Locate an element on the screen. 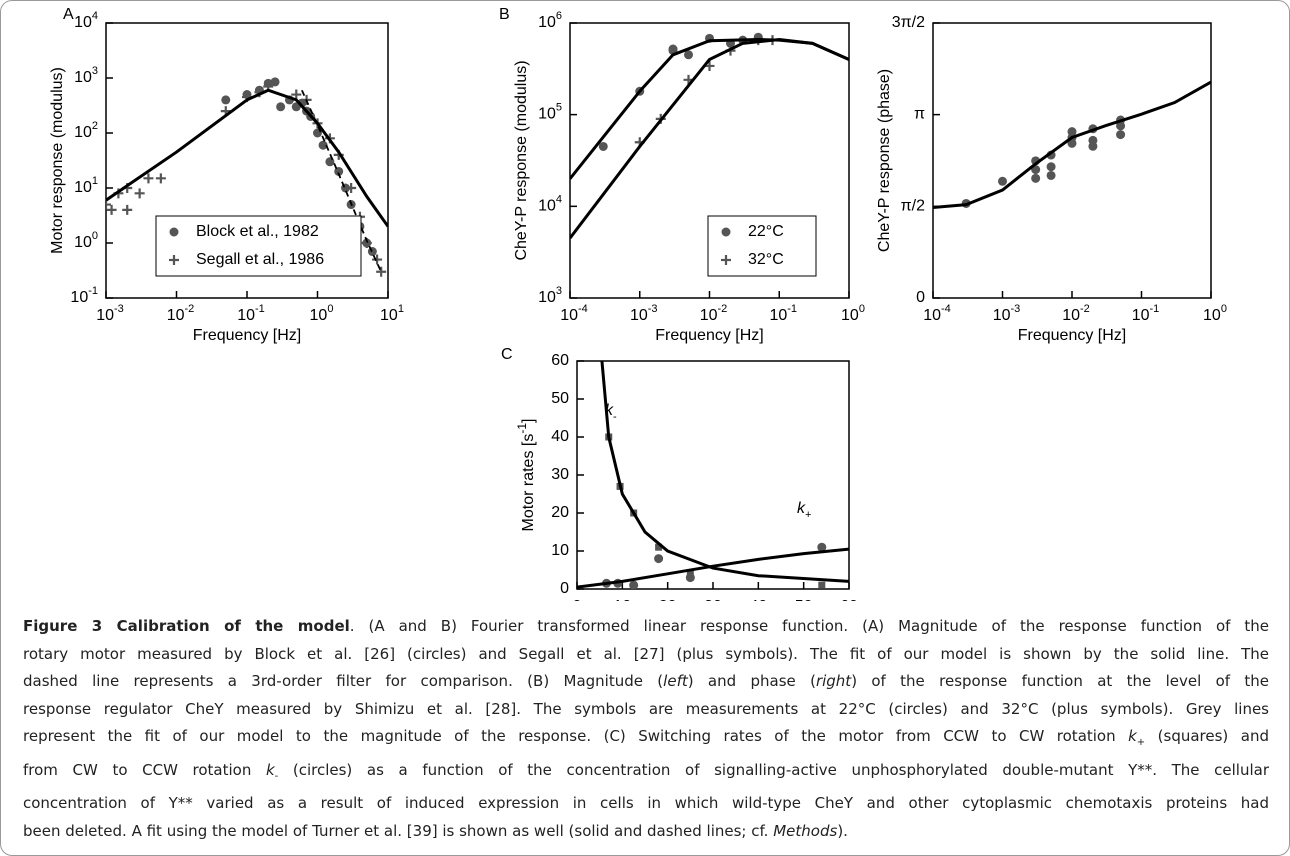 This screenshot has height=856, width=1290. tick-label: 50 is located at coordinates (804, 599).